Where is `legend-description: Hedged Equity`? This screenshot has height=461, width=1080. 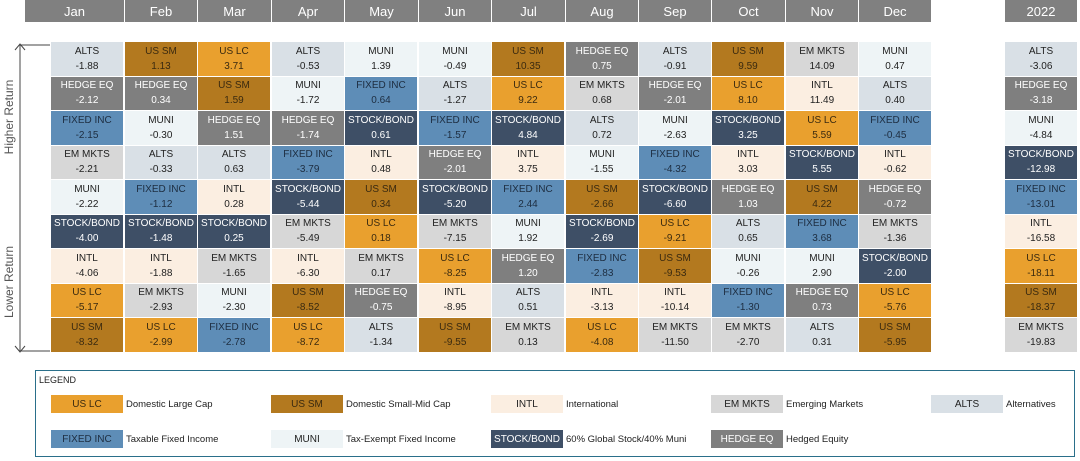
legend-description: Hedged Equity is located at coordinates (817, 439).